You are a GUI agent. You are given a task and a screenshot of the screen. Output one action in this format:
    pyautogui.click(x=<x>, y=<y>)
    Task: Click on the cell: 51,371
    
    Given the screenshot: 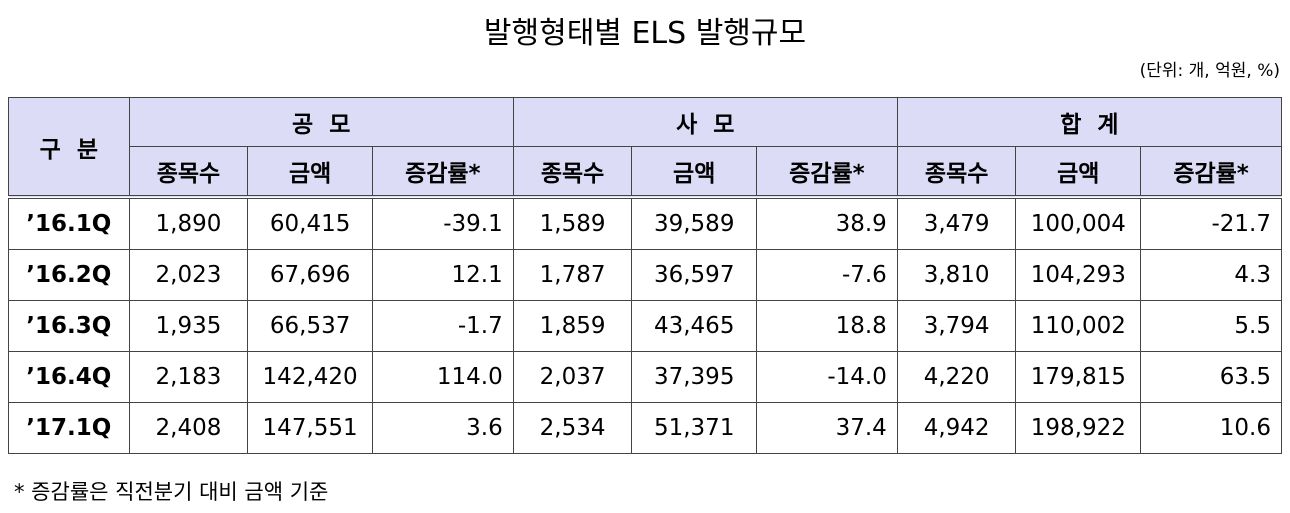 What is the action you would take?
    pyautogui.click(x=694, y=428)
    